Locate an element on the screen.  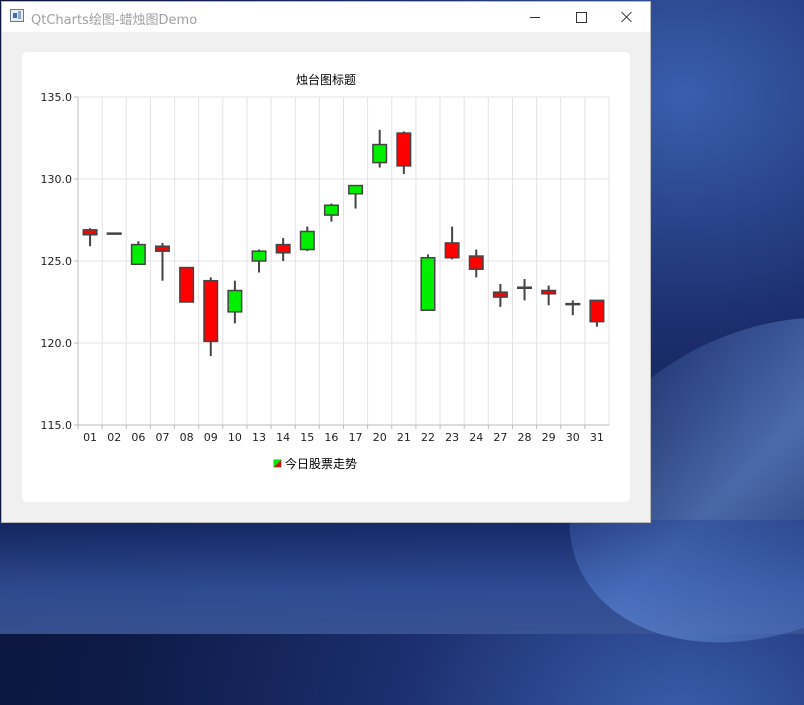
legend-marker-green is located at coordinates (277, 463).